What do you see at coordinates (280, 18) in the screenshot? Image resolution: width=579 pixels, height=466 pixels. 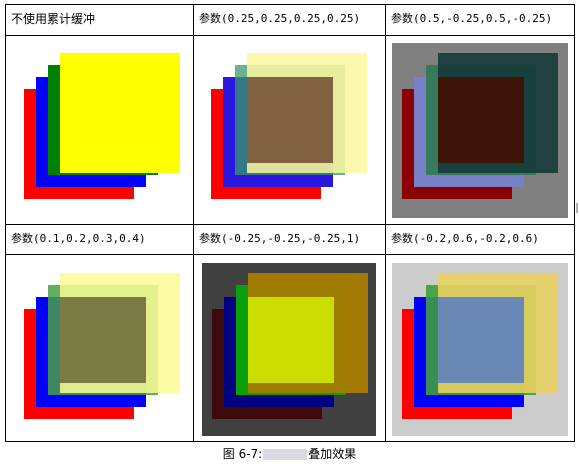 I see `cell-label-params-1: 参数(0.25,0.25,0.25,0.25)` at bounding box center [280, 18].